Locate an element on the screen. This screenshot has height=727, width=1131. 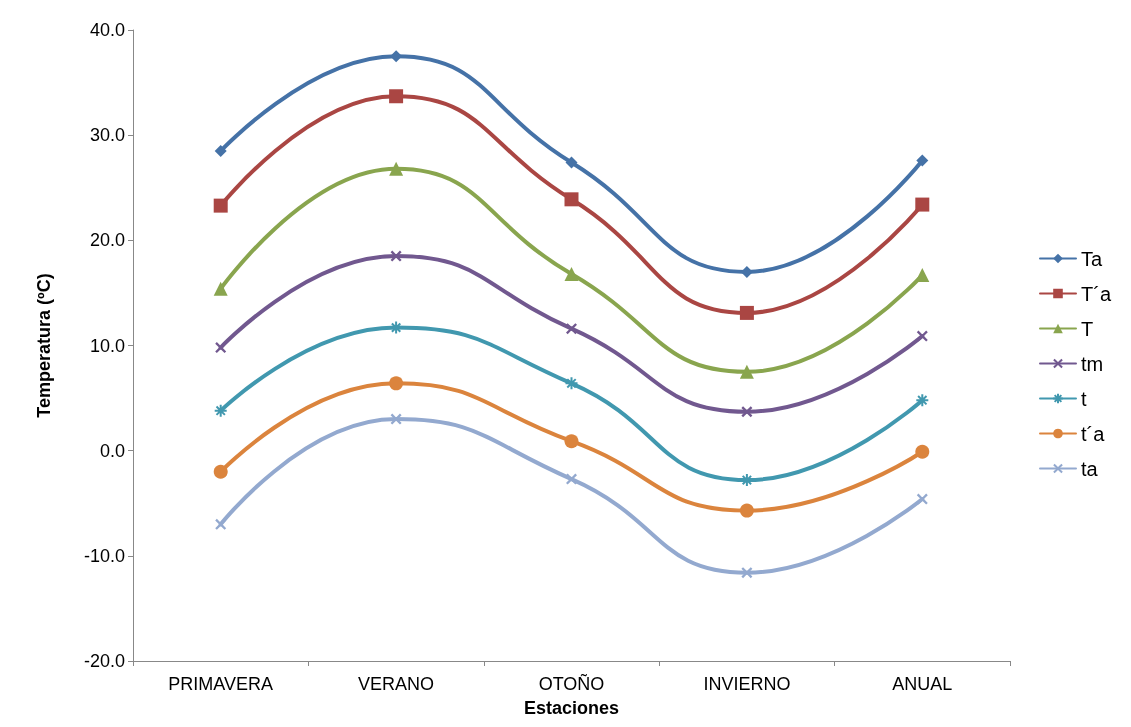
y-tick-label: 40.0 is located at coordinates (107, 30).